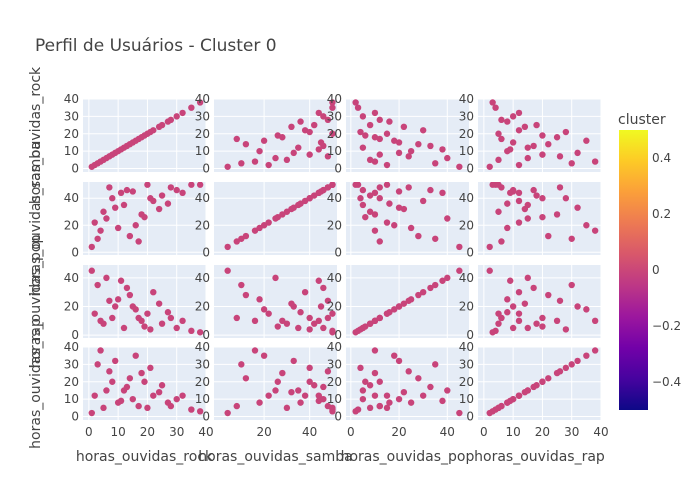 The height and width of the screenshot is (504, 700). What do you see at coordinates (36, 383) in the screenshot?
I see `y-axis-label: horas_ouvidas_rap` at bounding box center [36, 383].